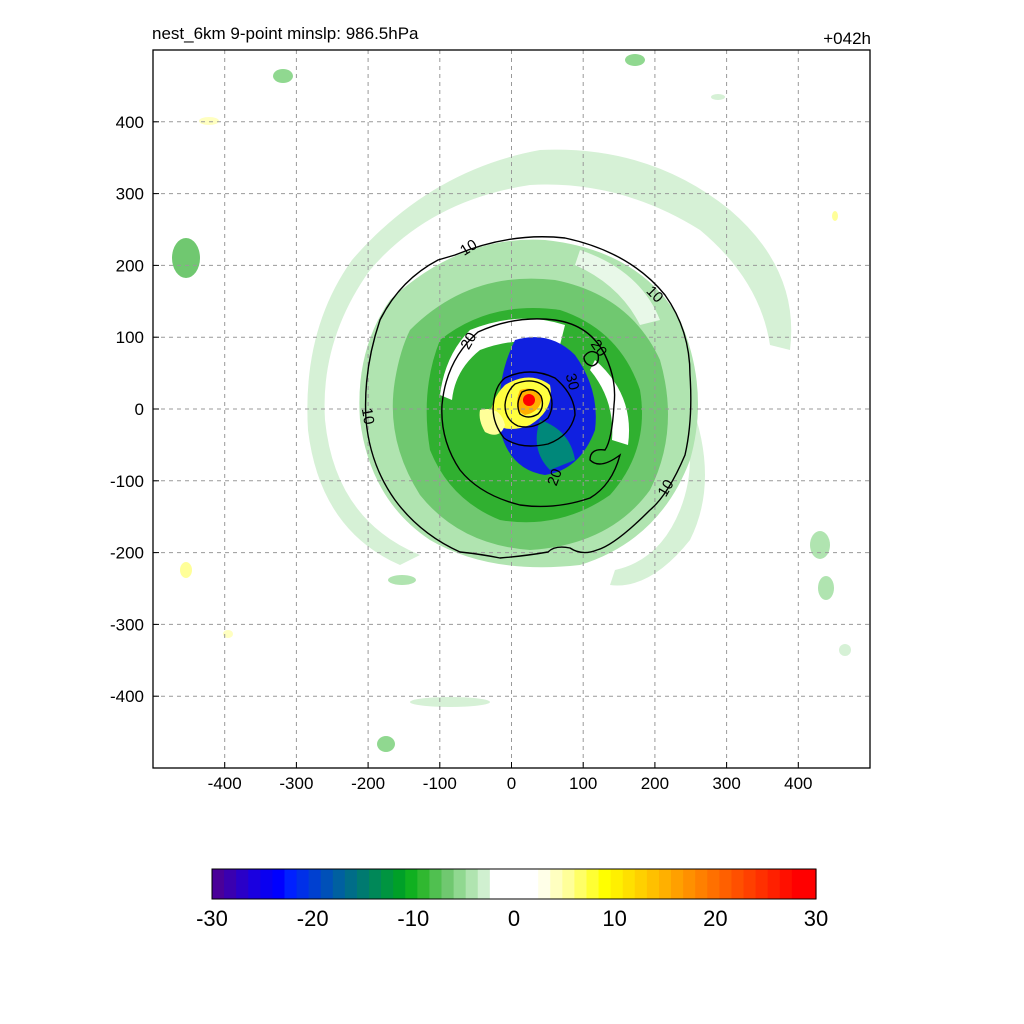  I want to click on colorbar-cells, so click(514, 884).